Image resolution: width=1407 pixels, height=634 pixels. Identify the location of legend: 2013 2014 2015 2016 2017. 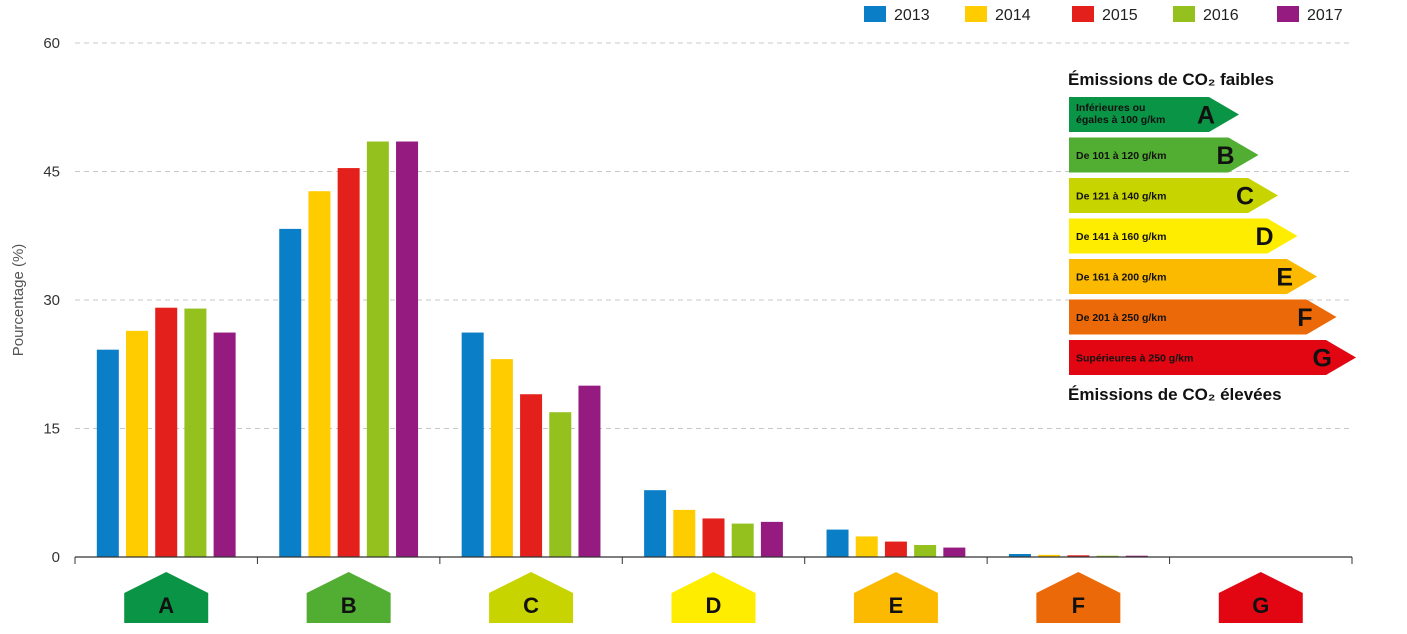
(1103, 15).